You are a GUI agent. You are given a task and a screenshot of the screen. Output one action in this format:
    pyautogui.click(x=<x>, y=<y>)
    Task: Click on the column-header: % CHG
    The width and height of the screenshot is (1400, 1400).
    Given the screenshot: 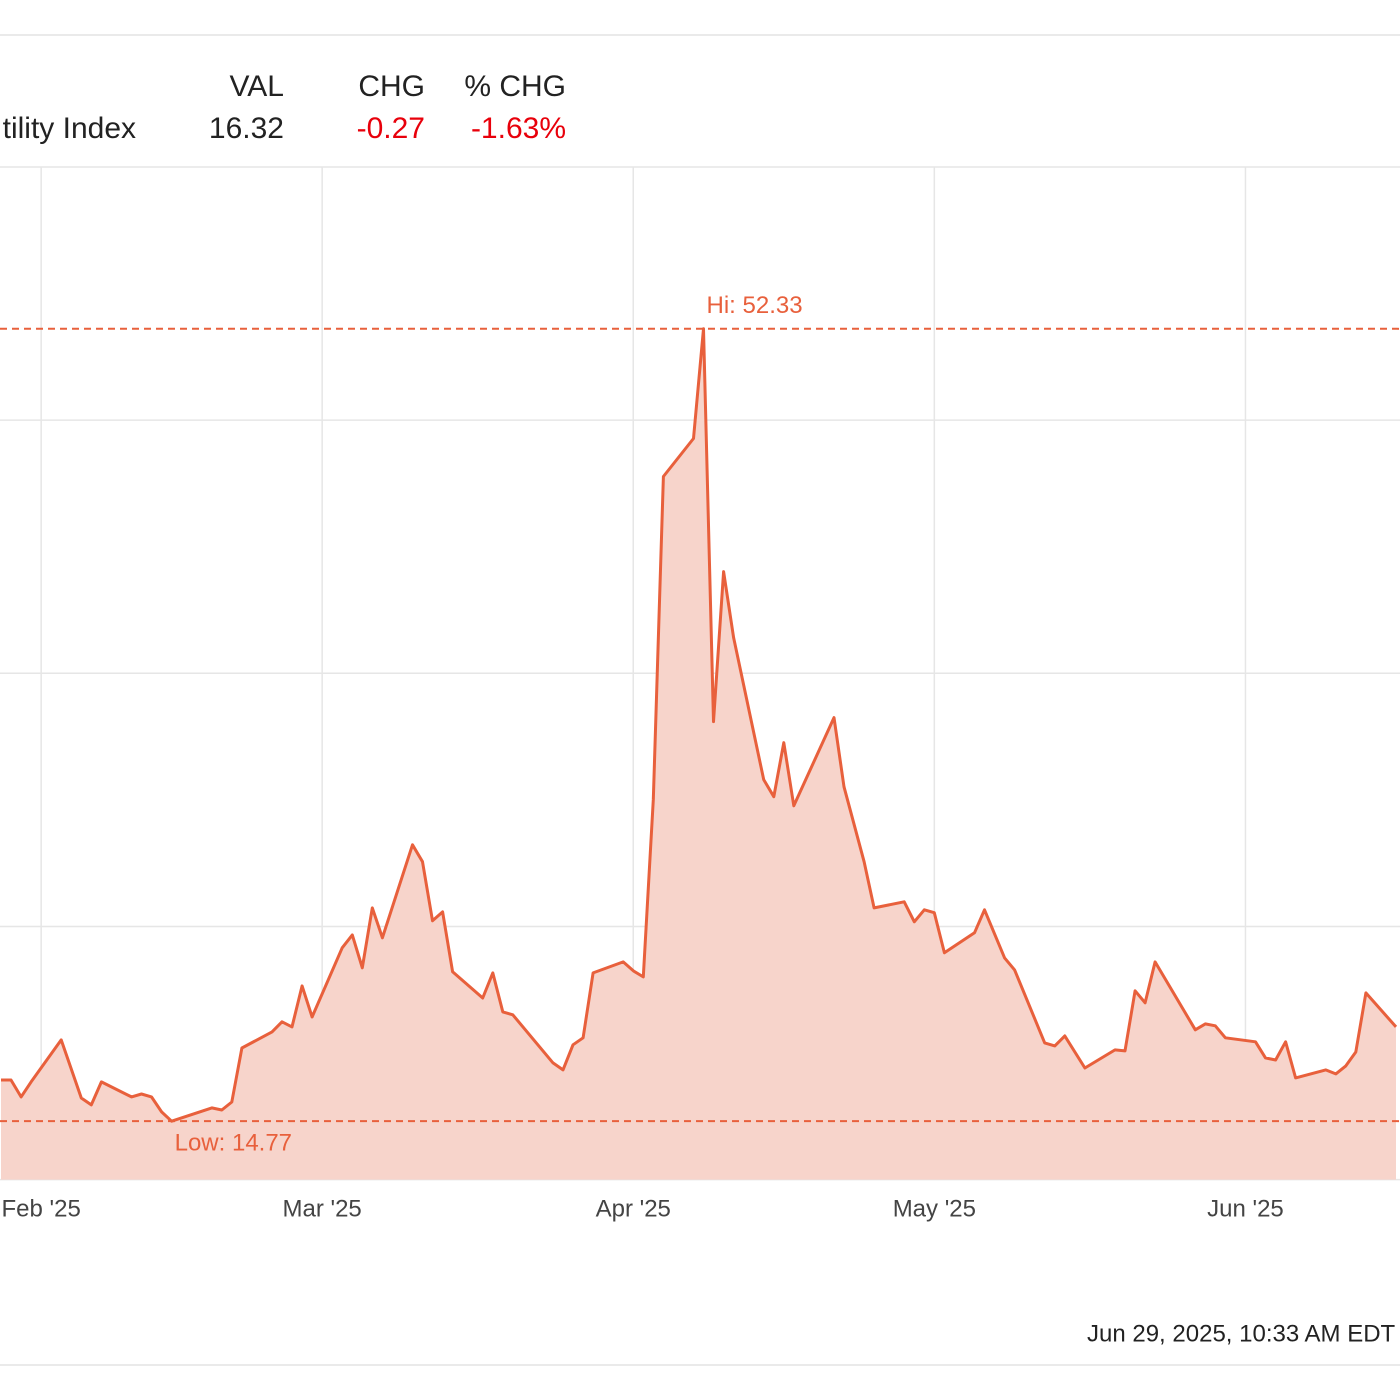 What is the action you would take?
    pyautogui.click(x=515, y=86)
    